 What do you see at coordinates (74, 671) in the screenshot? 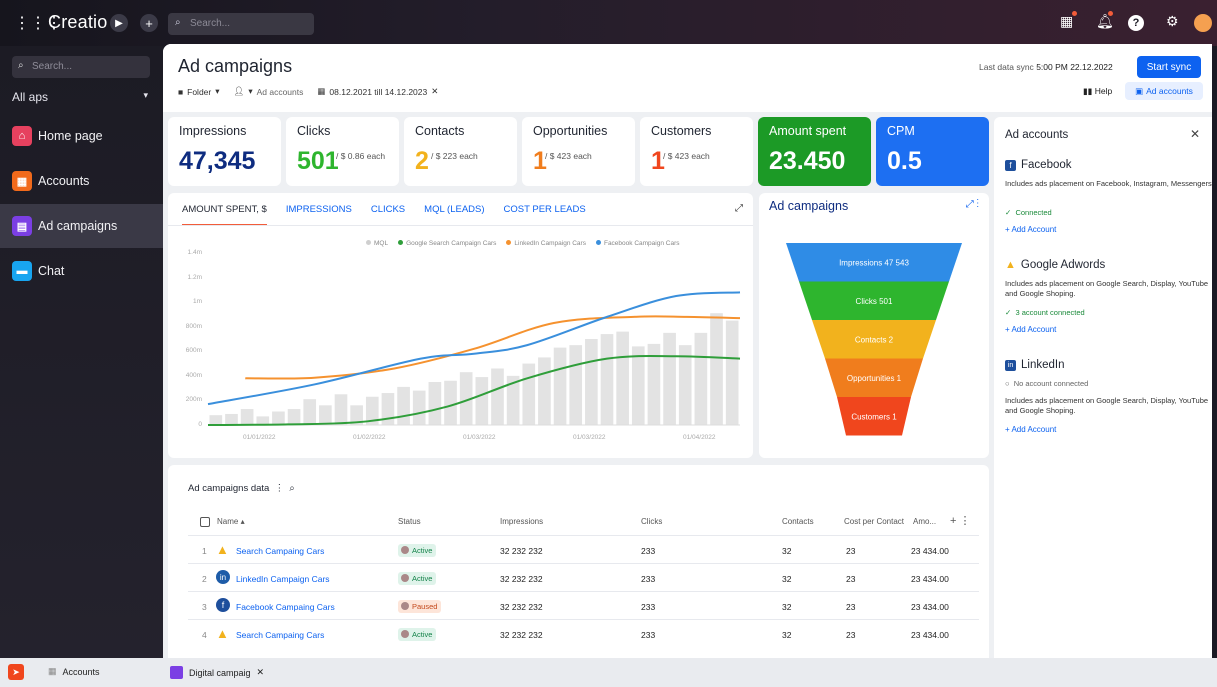
I see `taskbar-tab-accounts: ▦ Accounts` at bounding box center [74, 671].